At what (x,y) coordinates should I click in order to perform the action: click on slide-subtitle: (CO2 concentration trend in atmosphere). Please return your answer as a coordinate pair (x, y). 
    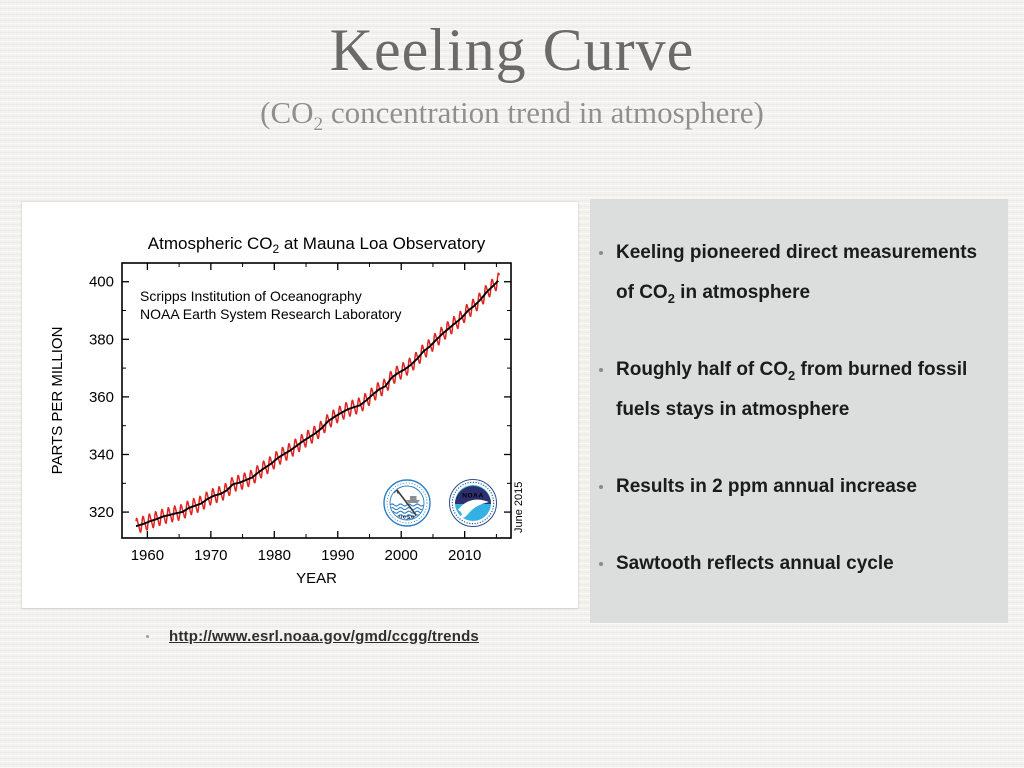
    Looking at the image, I should click on (512, 114).